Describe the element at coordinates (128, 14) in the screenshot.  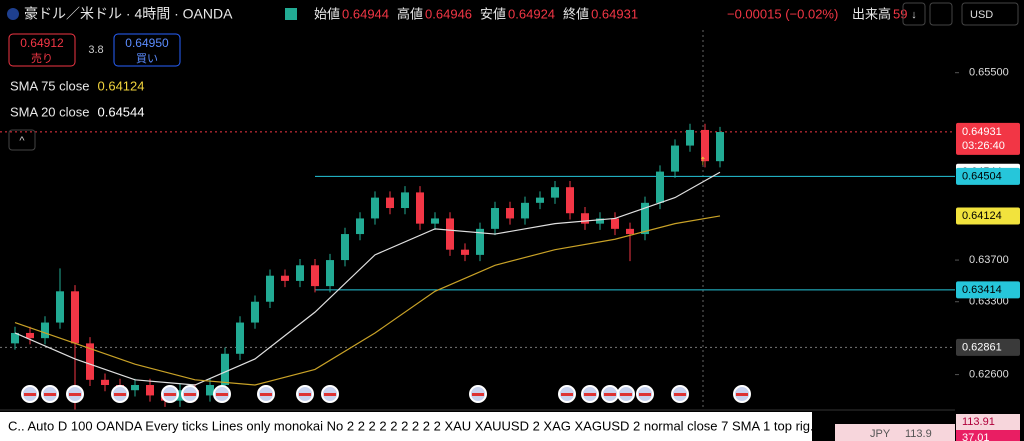
I see `symbol: 豪ドル／米ドル · 4時間 · OANDA` at that location.